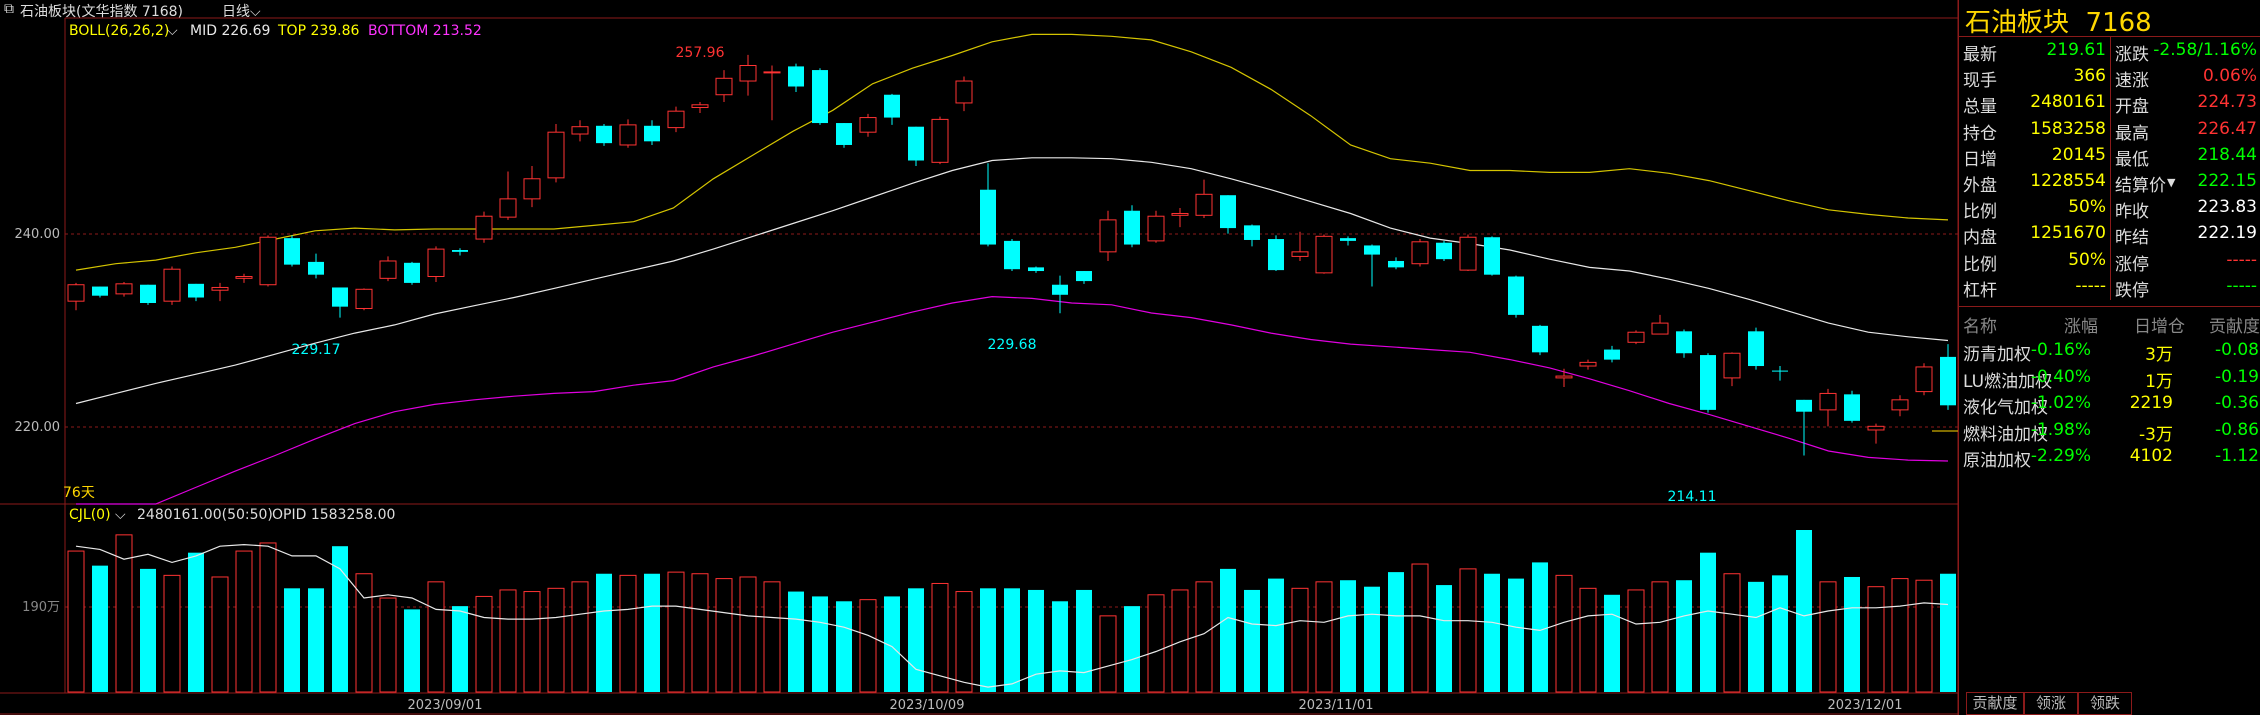 This screenshot has width=2260, height=715. I want to click on days-label: 76天, so click(79, 493).